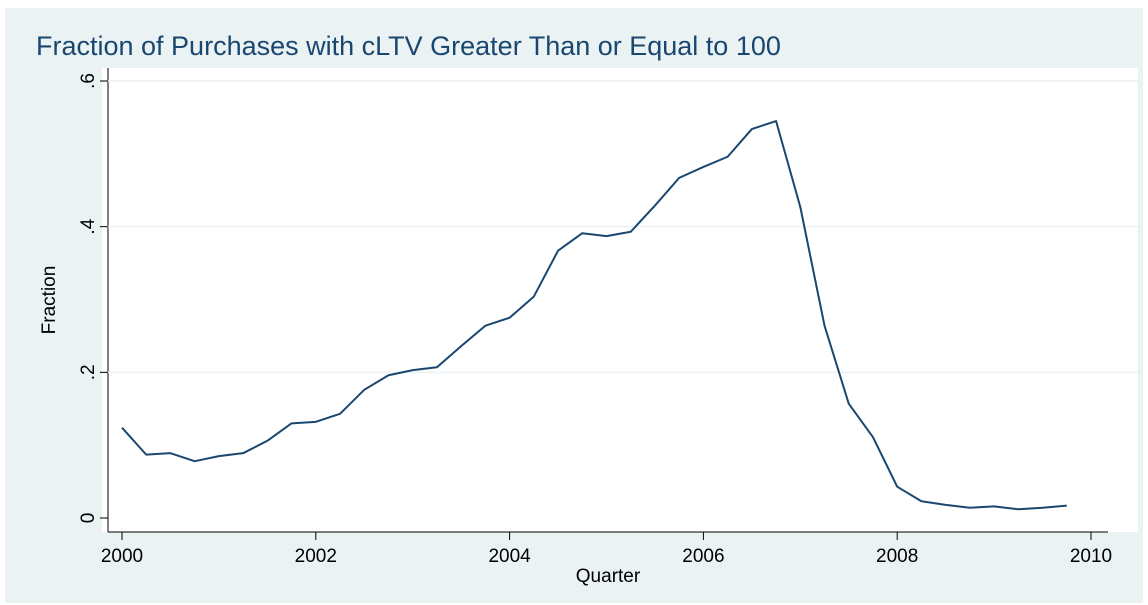  Describe the element at coordinates (49, 300) in the screenshot. I see `y-axis-label: Fraction` at that location.